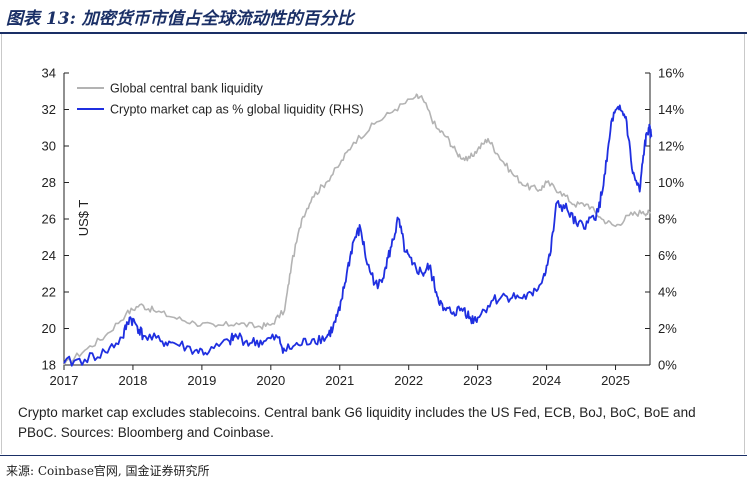 This screenshot has height=491, width=747. I want to click on right-y-tick-label: 0%, so click(667, 365).